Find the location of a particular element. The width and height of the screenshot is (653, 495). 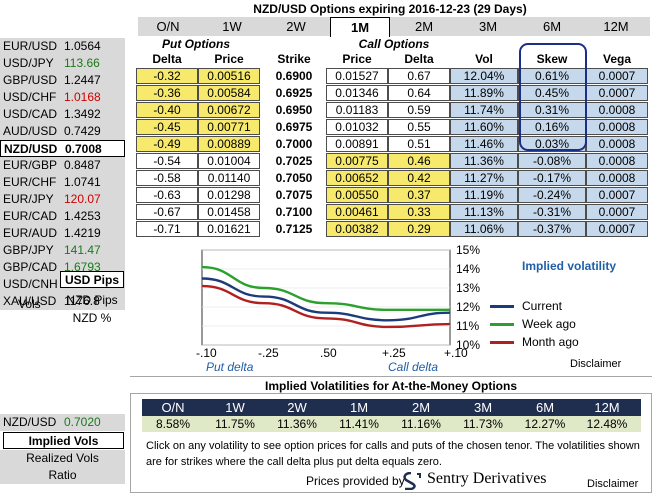

pair-item: USD/JPY 113.66 is located at coordinates (62, 63).